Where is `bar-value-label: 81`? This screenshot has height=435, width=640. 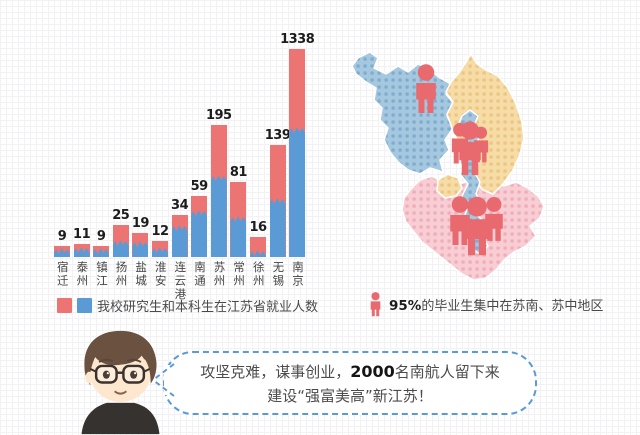
bar-value-label: 81 is located at coordinates (238, 172).